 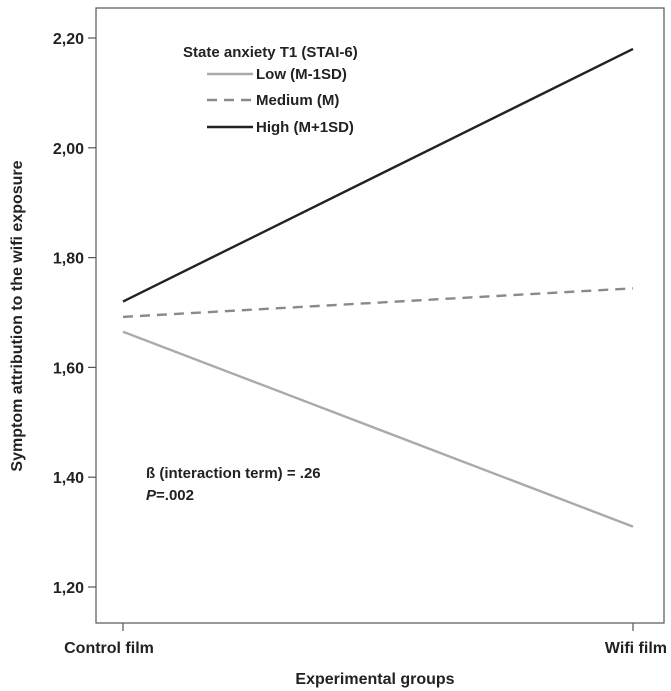 What do you see at coordinates (68, 39) in the screenshot?
I see `y-tick-label: 2,20` at bounding box center [68, 39].